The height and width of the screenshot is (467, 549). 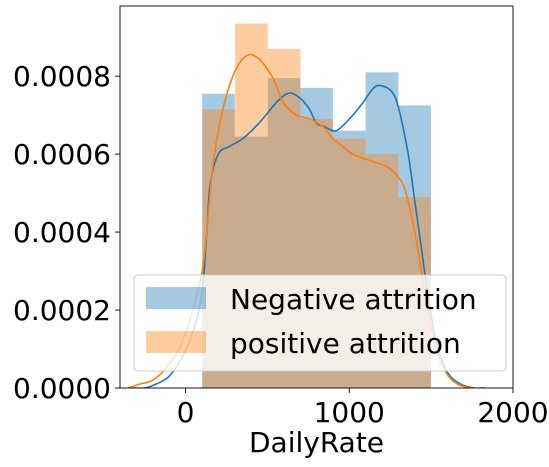 What do you see at coordinates (186, 412) in the screenshot?
I see `x-tick-label: 0` at bounding box center [186, 412].